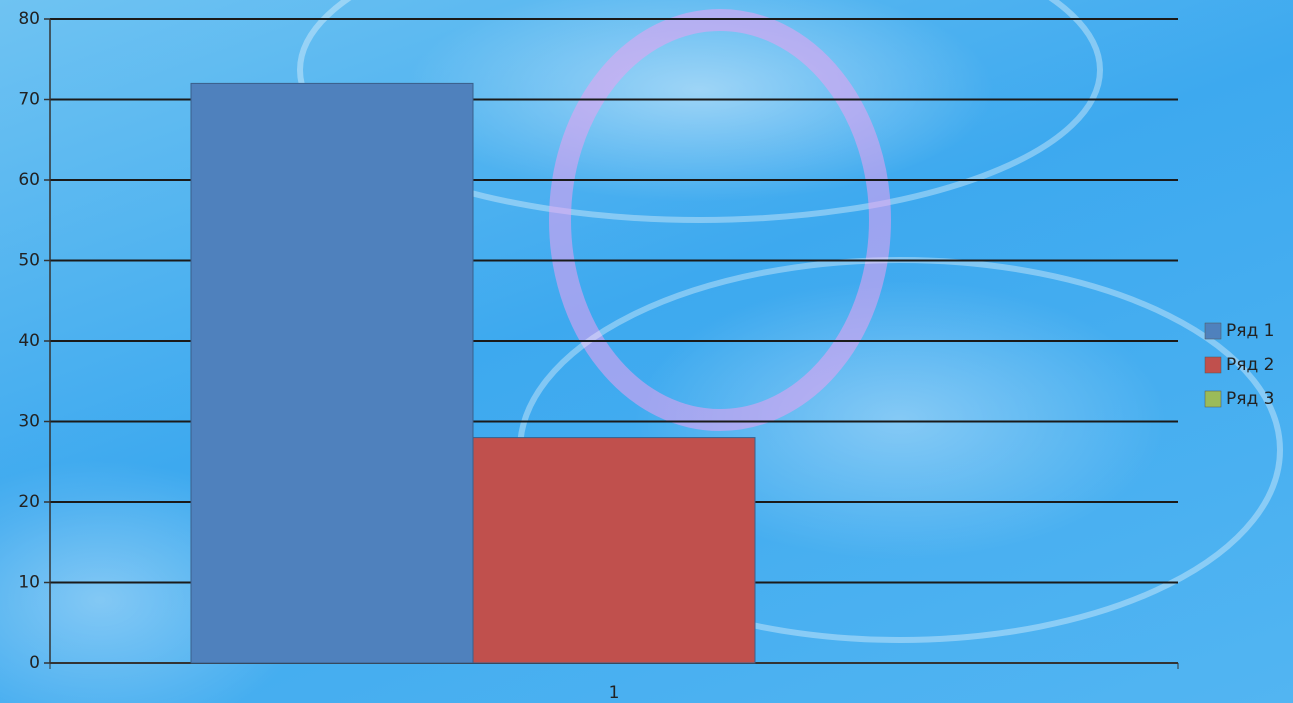  Describe the element at coordinates (29, 341) in the screenshot. I see `y-tick-label: 40` at that location.